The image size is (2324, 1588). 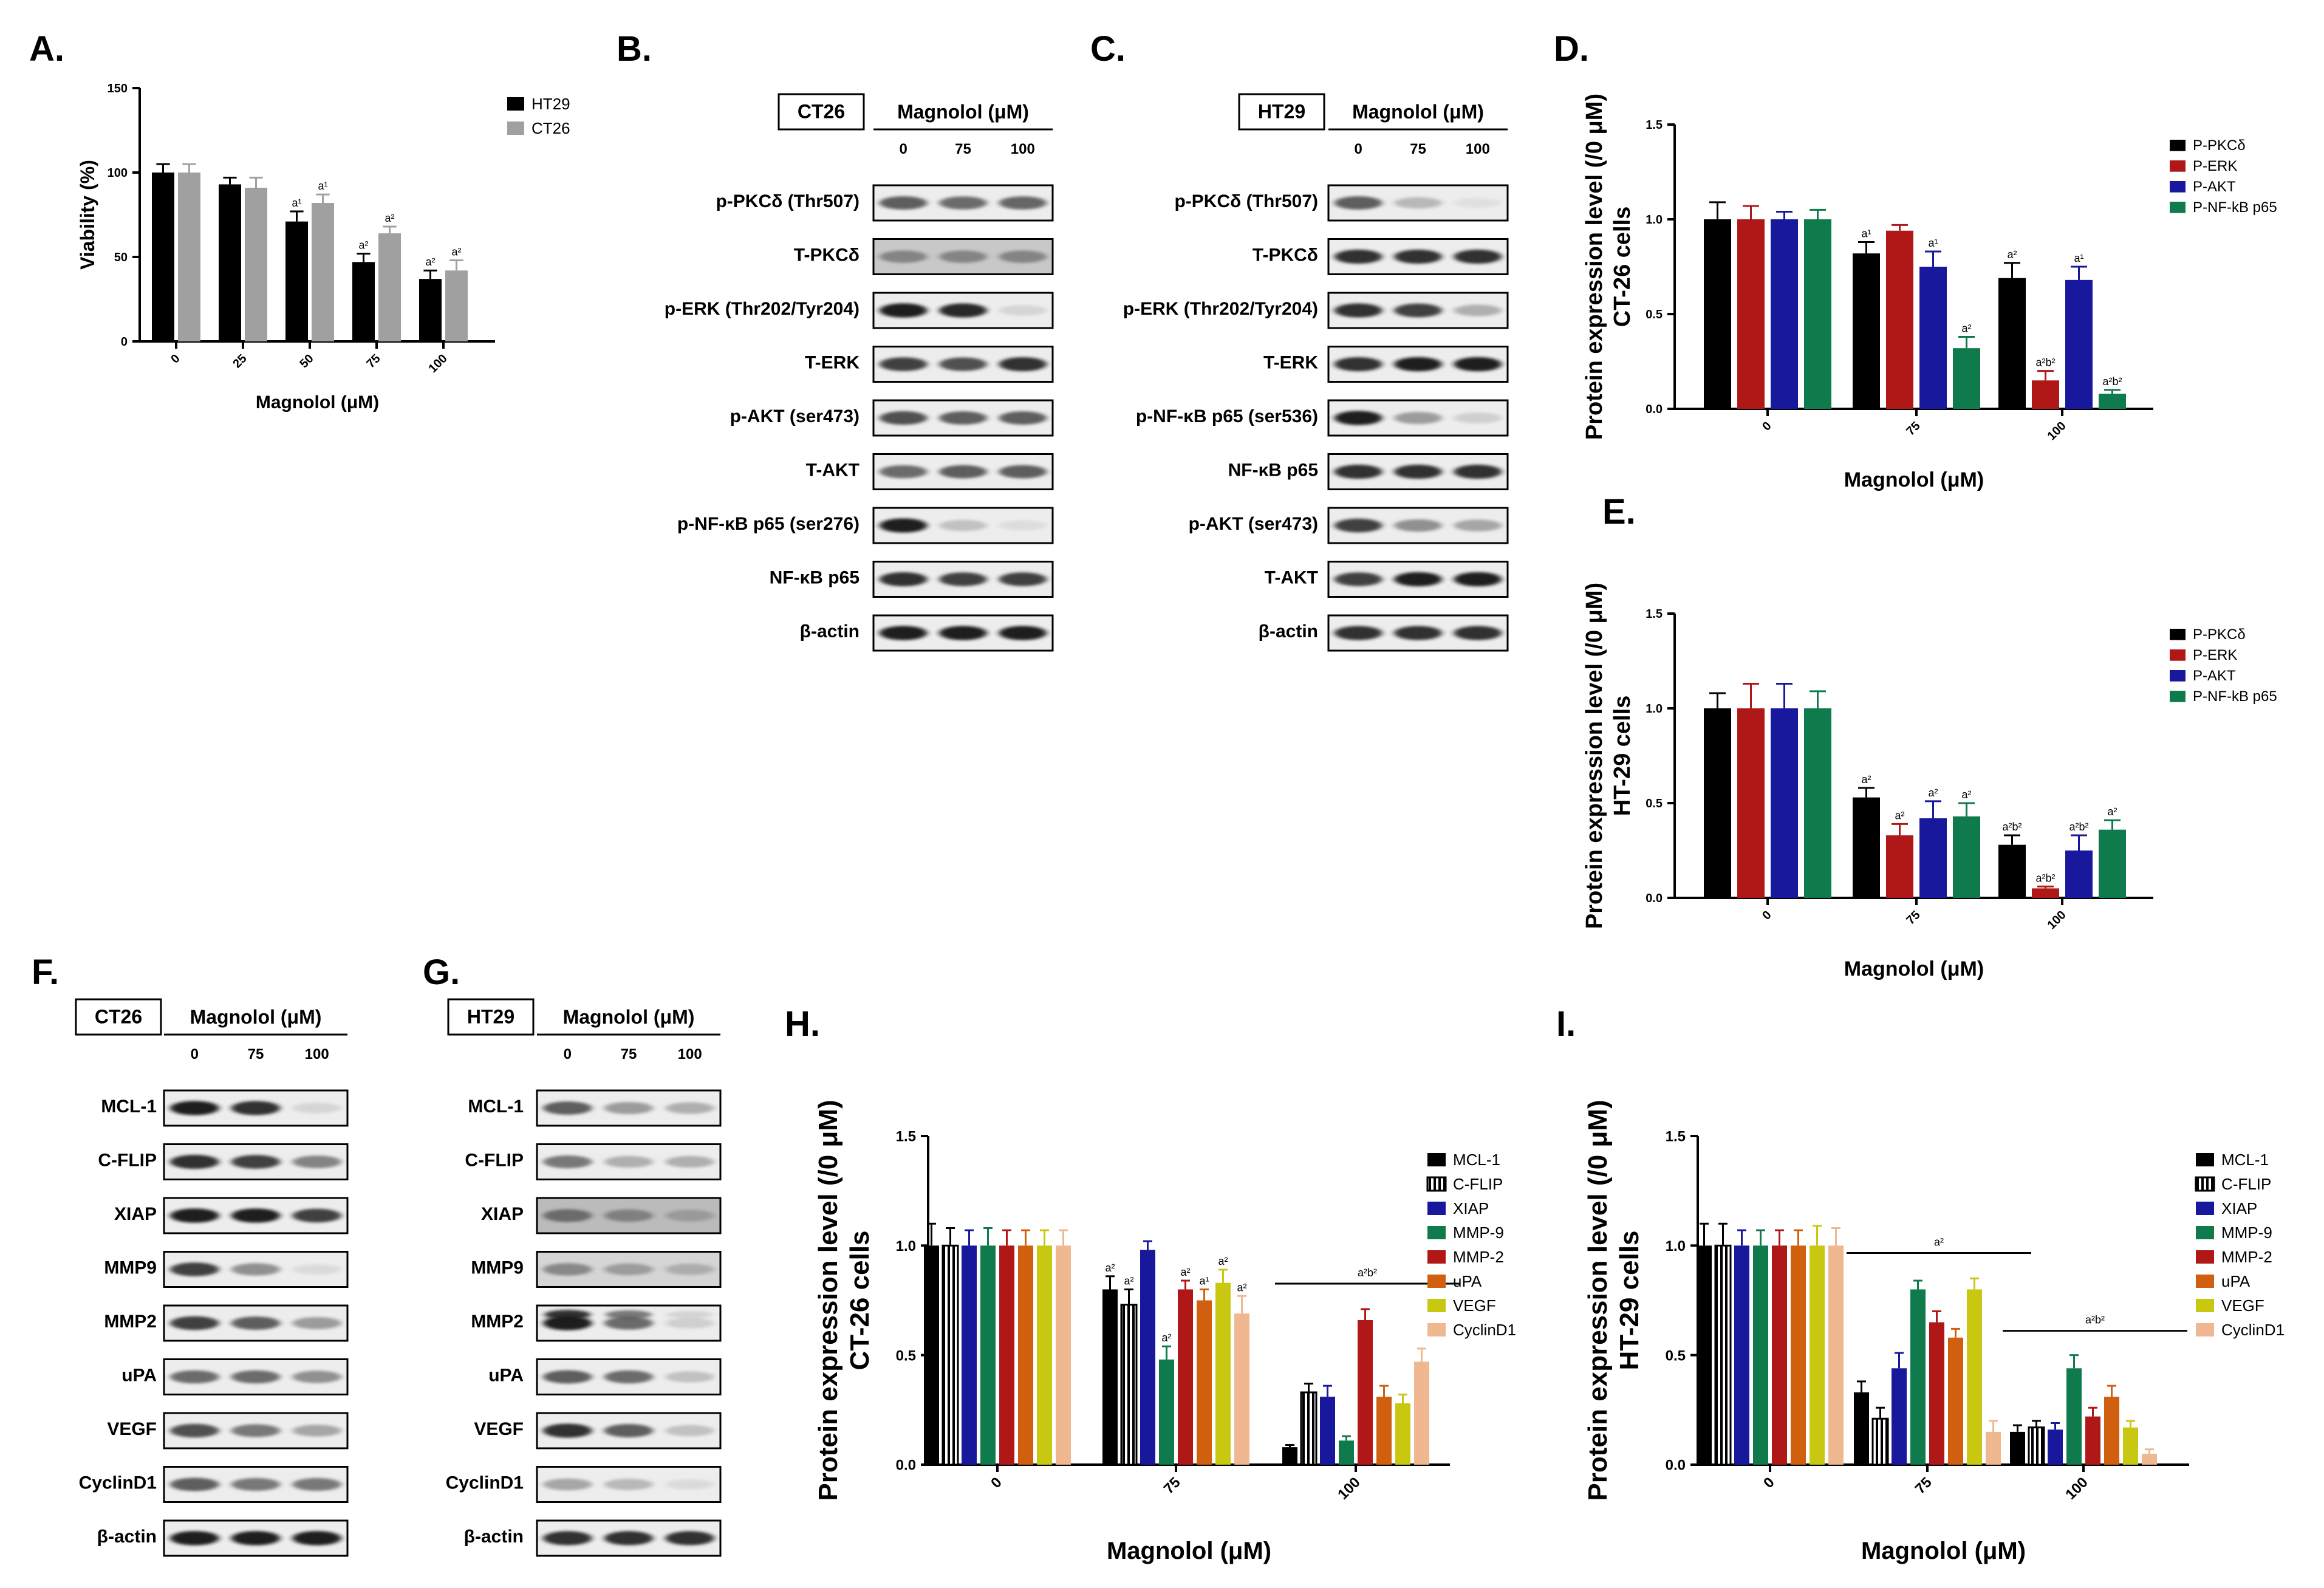 What do you see at coordinates (130, 1268) in the screenshot?
I see `protein-label: MMP9` at bounding box center [130, 1268].